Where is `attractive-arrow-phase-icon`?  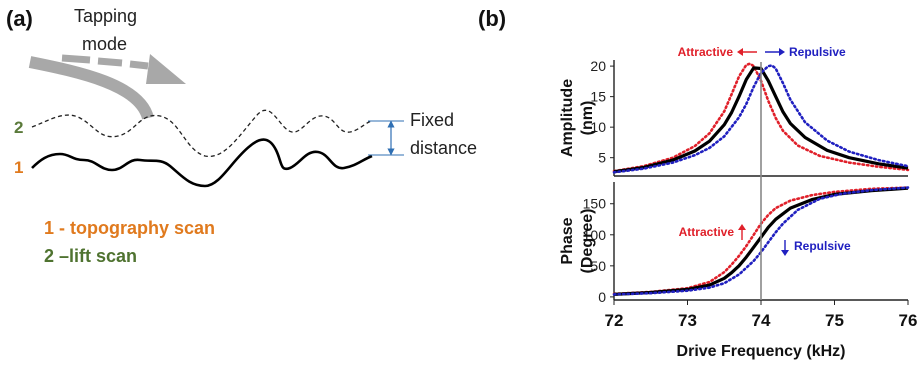 attractive-arrow-phase-icon is located at coordinates (742, 227).